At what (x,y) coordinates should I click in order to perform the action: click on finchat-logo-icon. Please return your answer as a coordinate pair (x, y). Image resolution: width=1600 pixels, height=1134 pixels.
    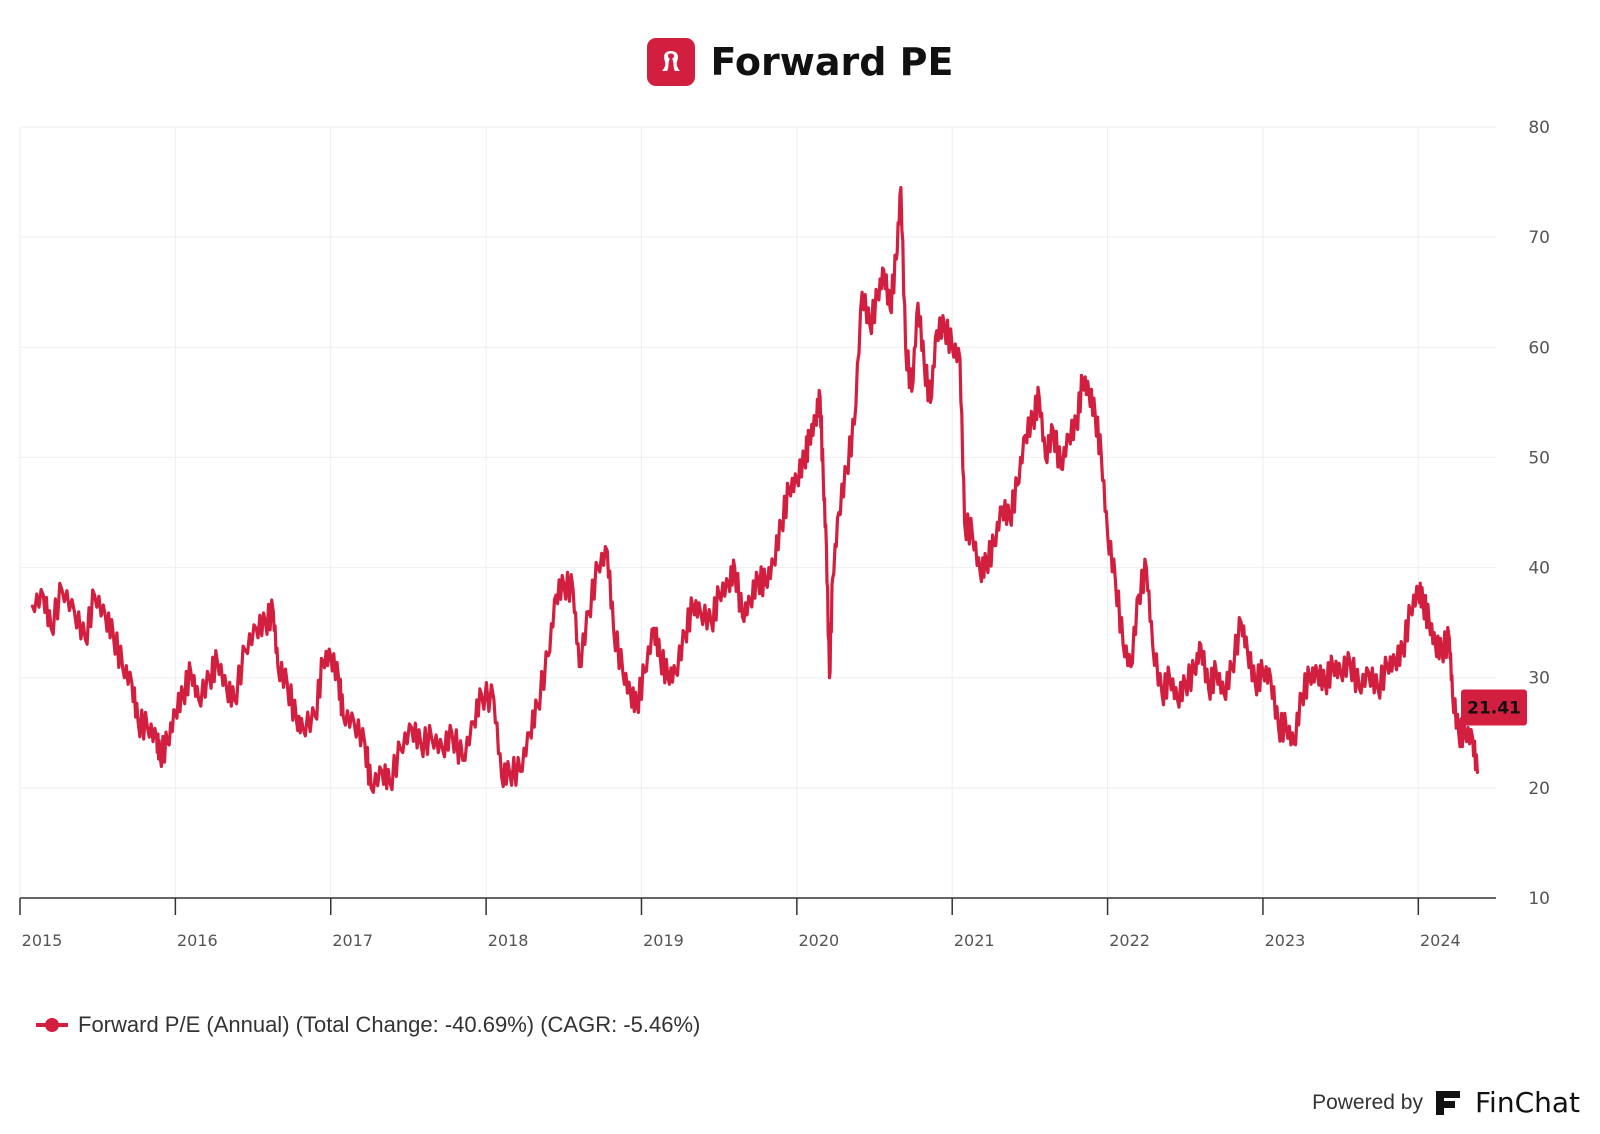
    Looking at the image, I should click on (1447, 1102).